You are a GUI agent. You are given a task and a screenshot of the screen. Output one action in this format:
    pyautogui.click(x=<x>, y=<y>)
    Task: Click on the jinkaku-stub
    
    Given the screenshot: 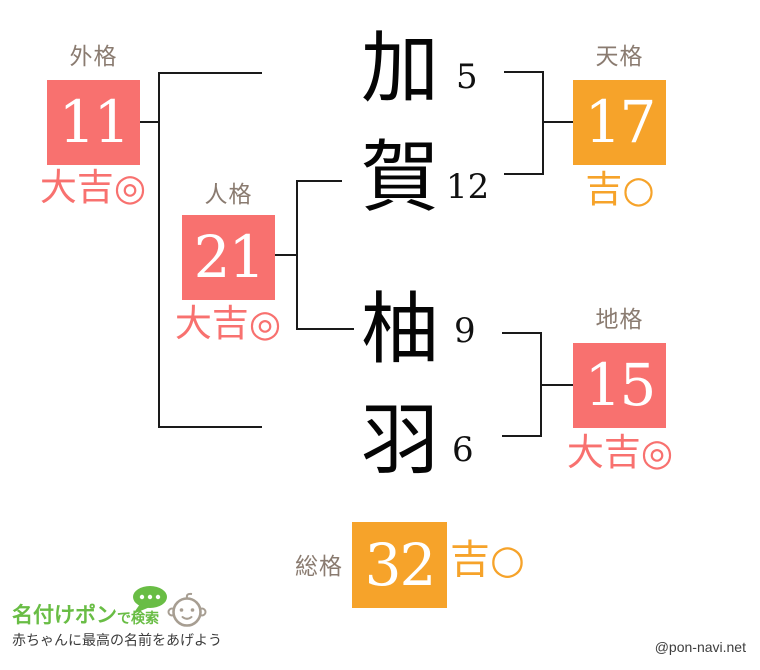 What is the action you would take?
    pyautogui.click(x=286, y=255)
    